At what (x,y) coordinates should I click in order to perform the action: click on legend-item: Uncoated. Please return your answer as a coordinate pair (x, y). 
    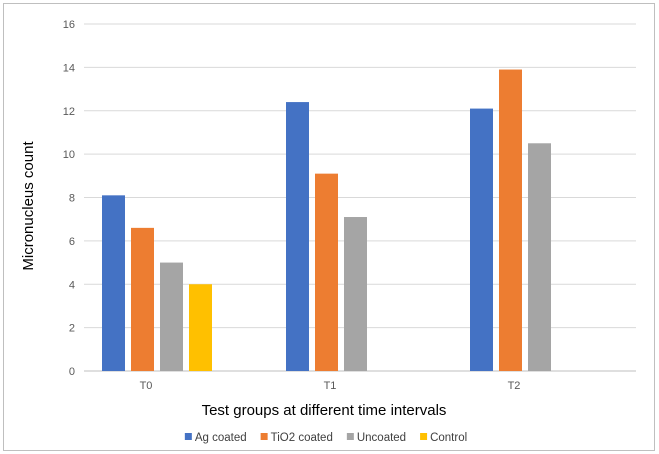
    Looking at the image, I should click on (376, 438).